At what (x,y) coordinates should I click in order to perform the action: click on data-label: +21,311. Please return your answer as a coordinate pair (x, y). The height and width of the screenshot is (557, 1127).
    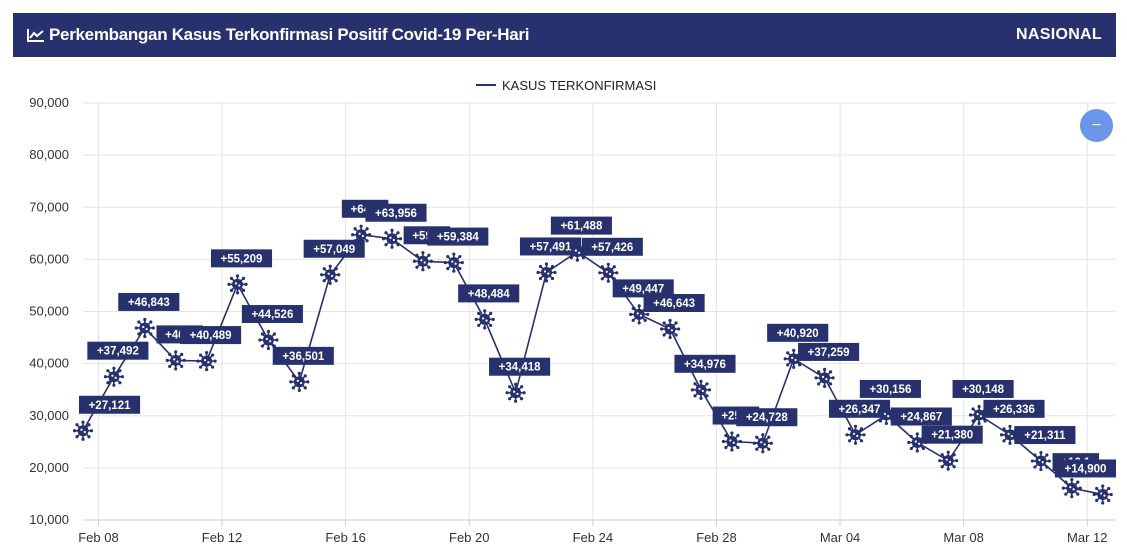
    Looking at the image, I should click on (1045, 436).